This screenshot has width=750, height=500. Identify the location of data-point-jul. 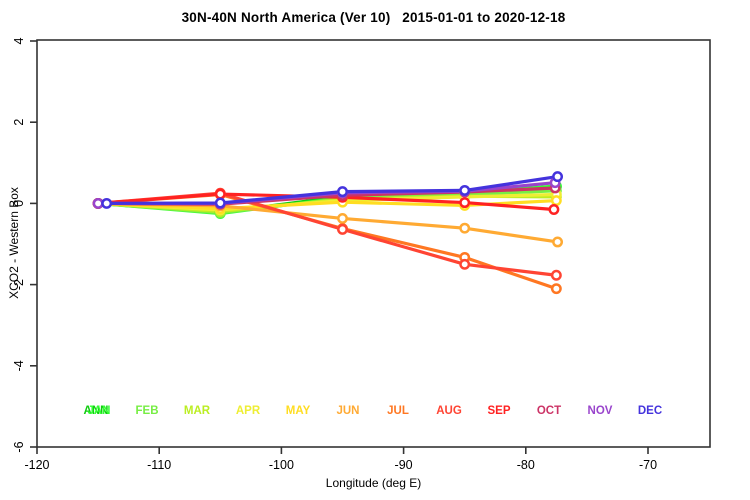
(556, 289).